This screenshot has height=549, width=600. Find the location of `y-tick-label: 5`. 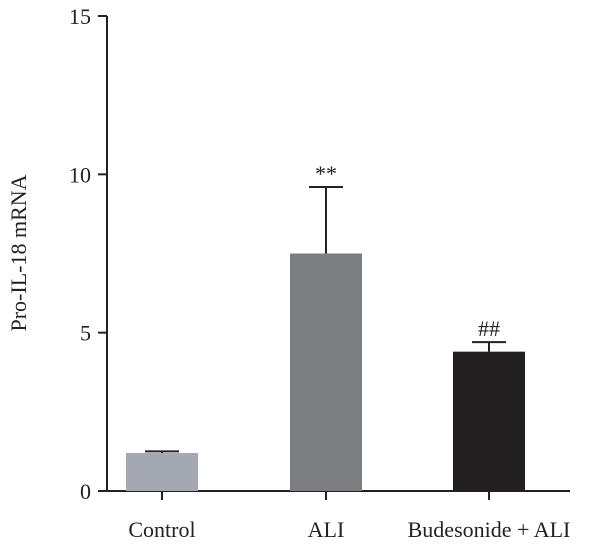

y-tick-label: 5 is located at coordinates (85, 333).